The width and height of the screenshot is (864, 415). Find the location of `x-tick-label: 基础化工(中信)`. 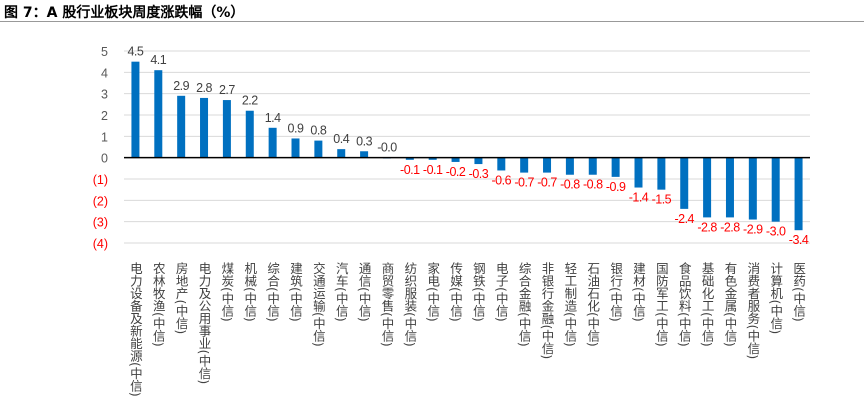

x-tick-label: 基础化工(中信) is located at coordinates (707, 304).